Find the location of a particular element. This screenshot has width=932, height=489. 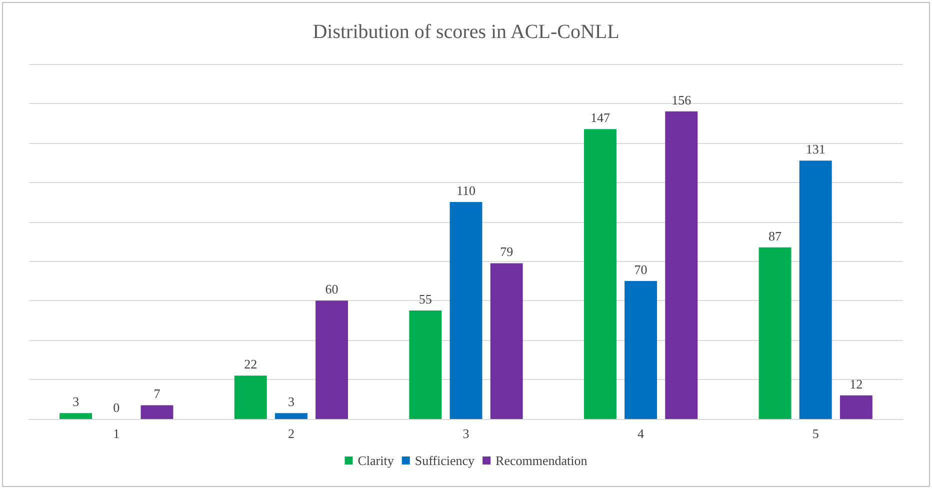

data-label: 70 is located at coordinates (641, 269).